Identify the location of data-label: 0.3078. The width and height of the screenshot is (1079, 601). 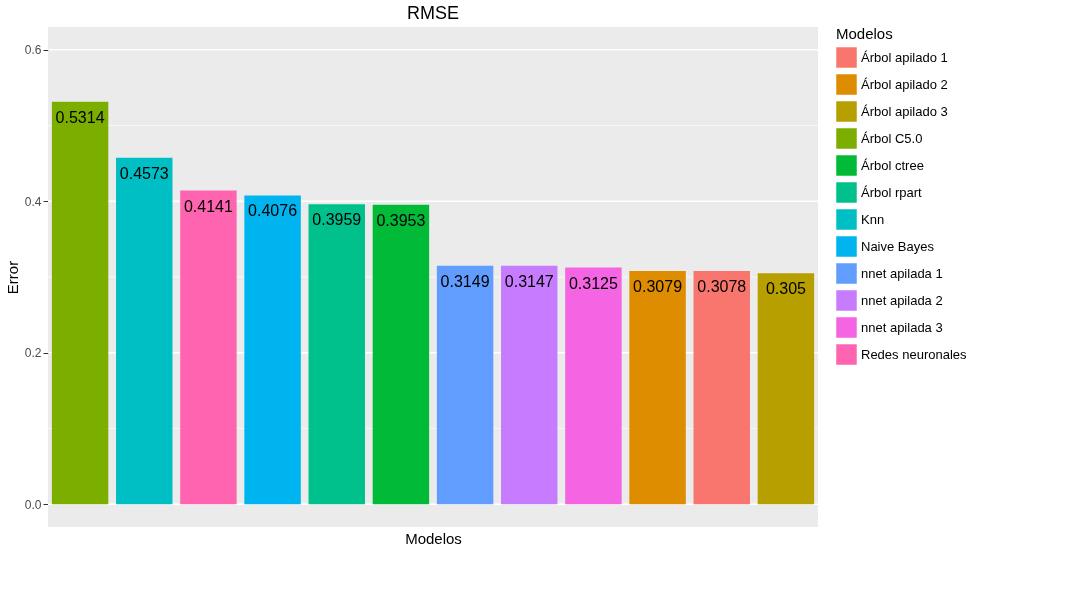
(722, 287).